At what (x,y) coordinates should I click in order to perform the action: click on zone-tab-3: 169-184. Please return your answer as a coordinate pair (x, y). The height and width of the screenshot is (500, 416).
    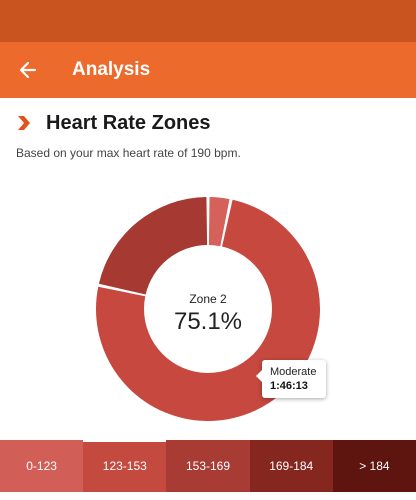
    Looking at the image, I should click on (291, 466).